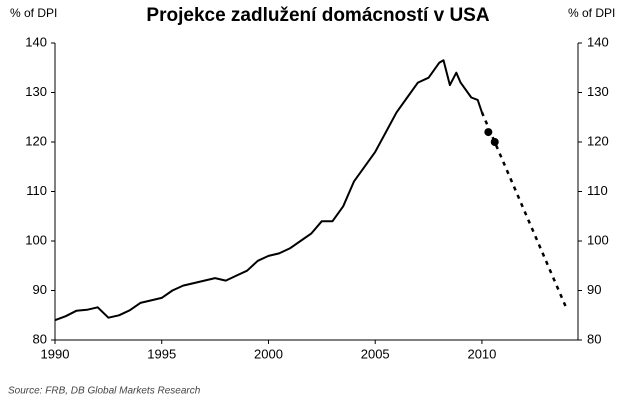 This screenshot has height=404, width=640. What do you see at coordinates (591, 13) in the screenshot?
I see `y2-axis-label: % of DPI` at bounding box center [591, 13].